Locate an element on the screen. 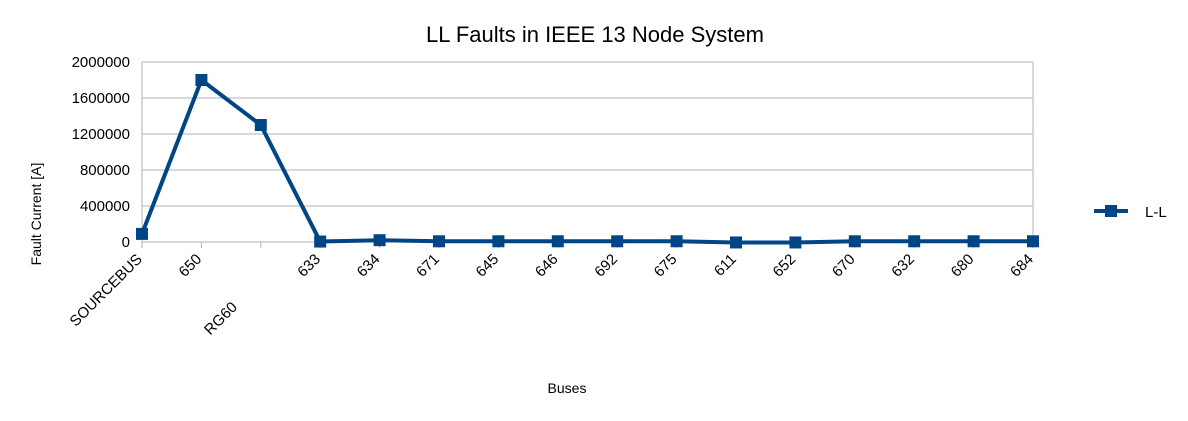 This screenshot has height=421, width=1188. y-tick-label: 0 is located at coordinates (126, 242).